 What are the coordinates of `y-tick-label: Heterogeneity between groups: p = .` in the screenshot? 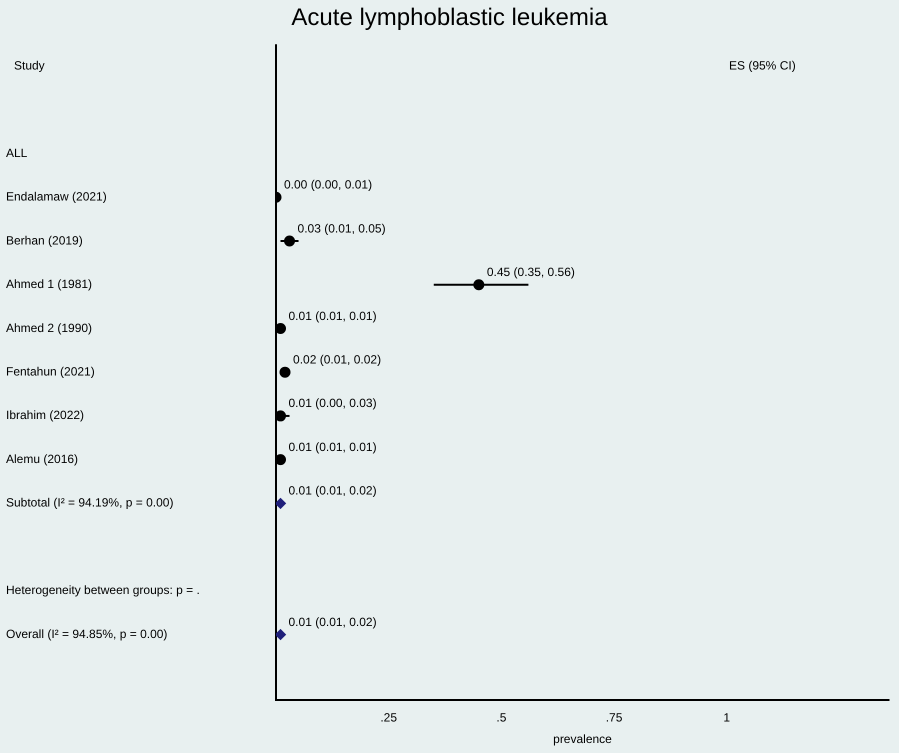 It's located at (103, 590).